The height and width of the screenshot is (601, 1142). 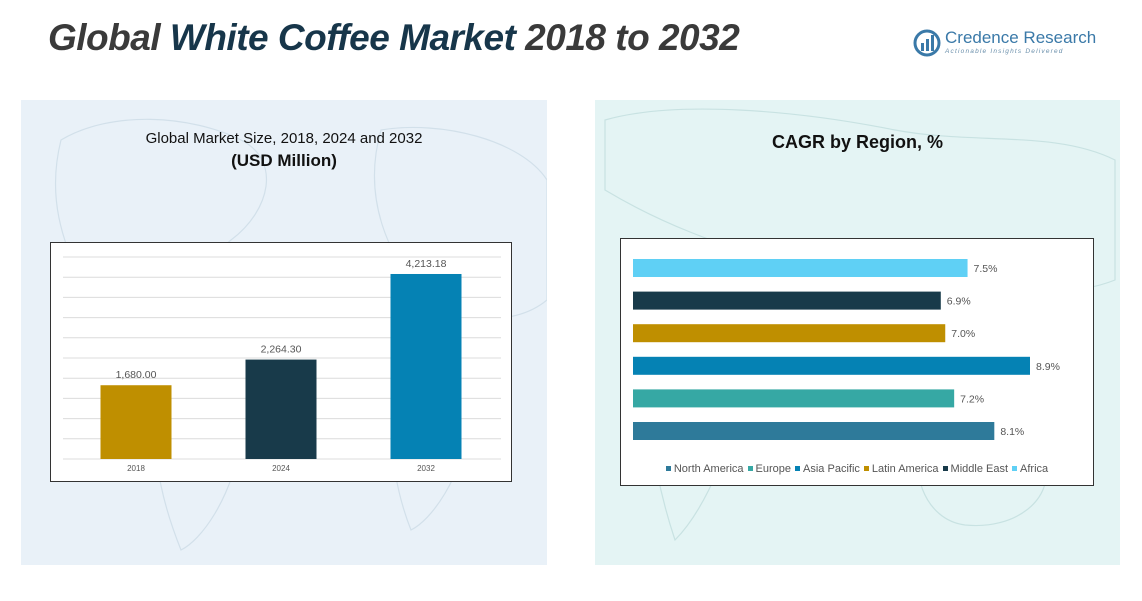 I want to click on logo-mark-icon, so click(x=927, y=43).